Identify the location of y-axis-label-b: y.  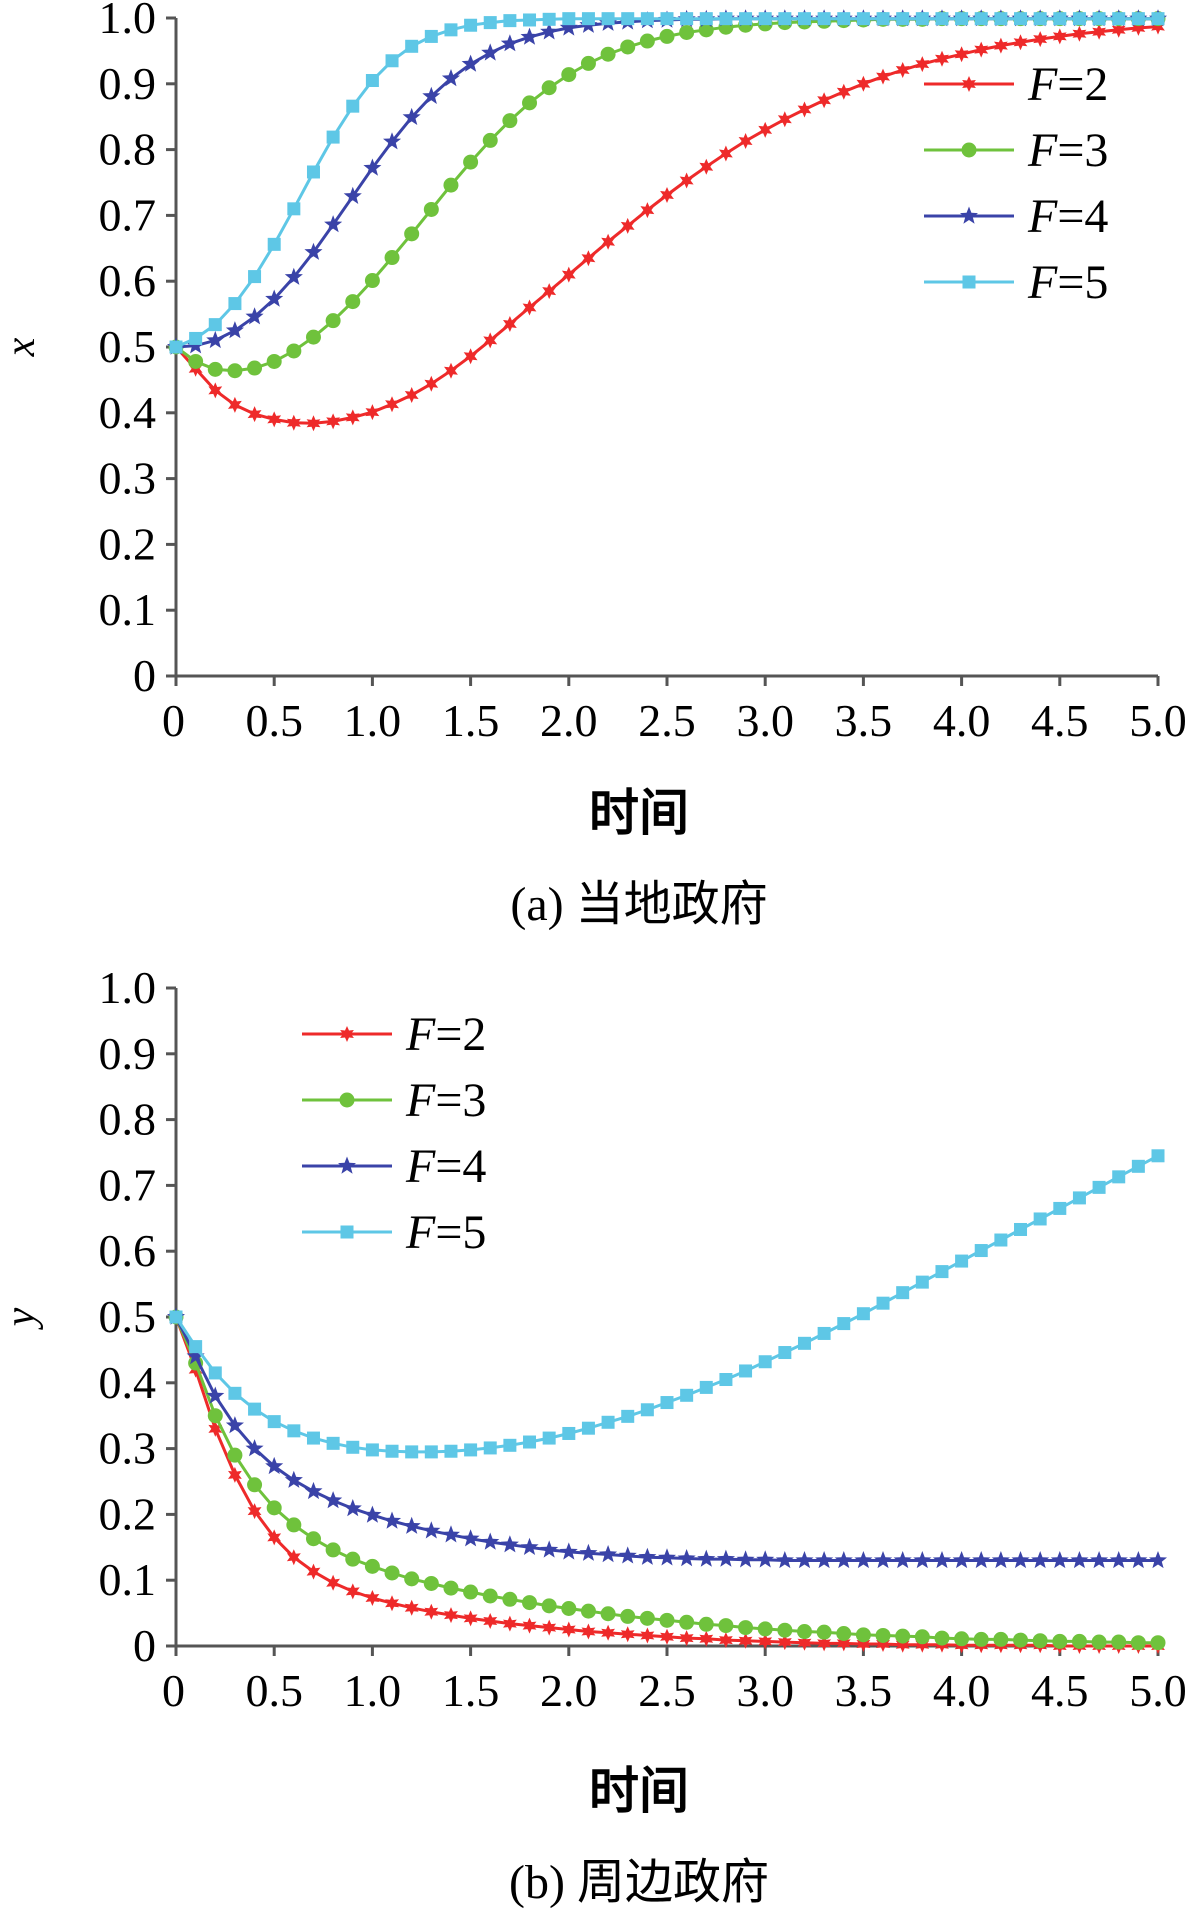
(22, 1318).